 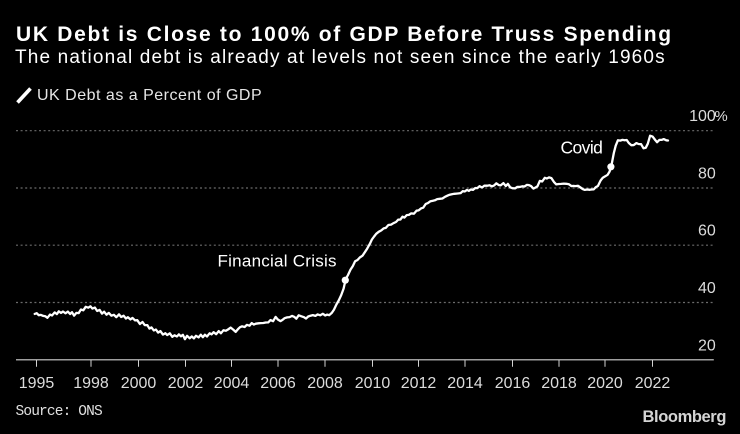 I want to click on svg-text: 1995, so click(x=37, y=383).